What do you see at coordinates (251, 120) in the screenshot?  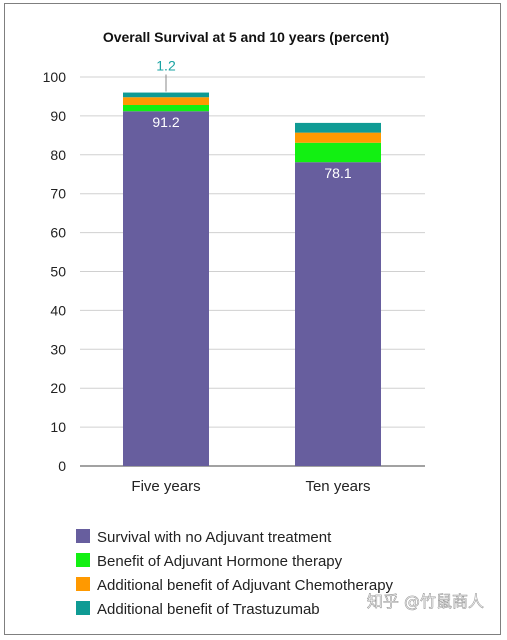 I see `data-labels: 91.2 78.1 1.2` at bounding box center [251, 120].